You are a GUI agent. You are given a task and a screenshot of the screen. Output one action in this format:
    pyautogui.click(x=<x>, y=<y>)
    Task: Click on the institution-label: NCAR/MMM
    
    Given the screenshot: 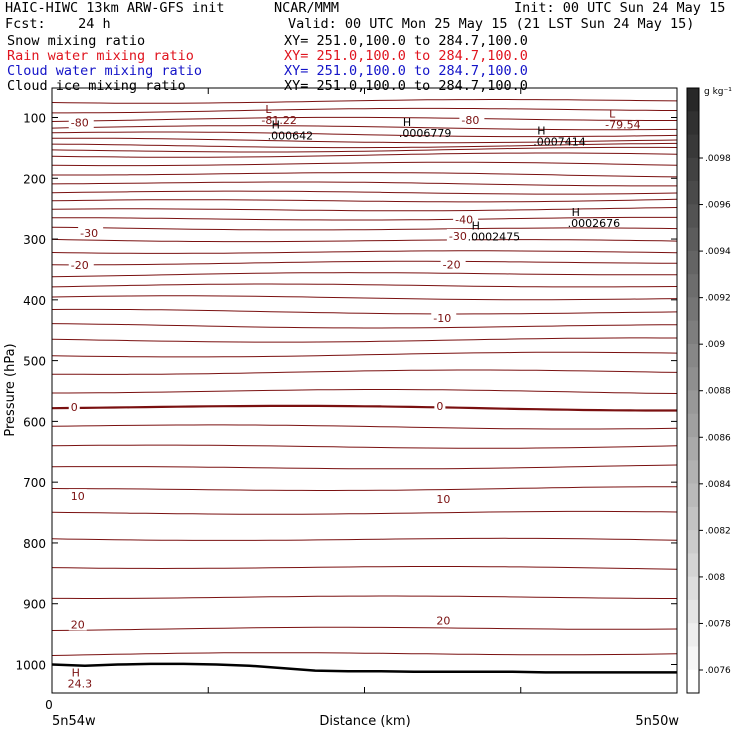 What is the action you would take?
    pyautogui.click(x=307, y=8)
    